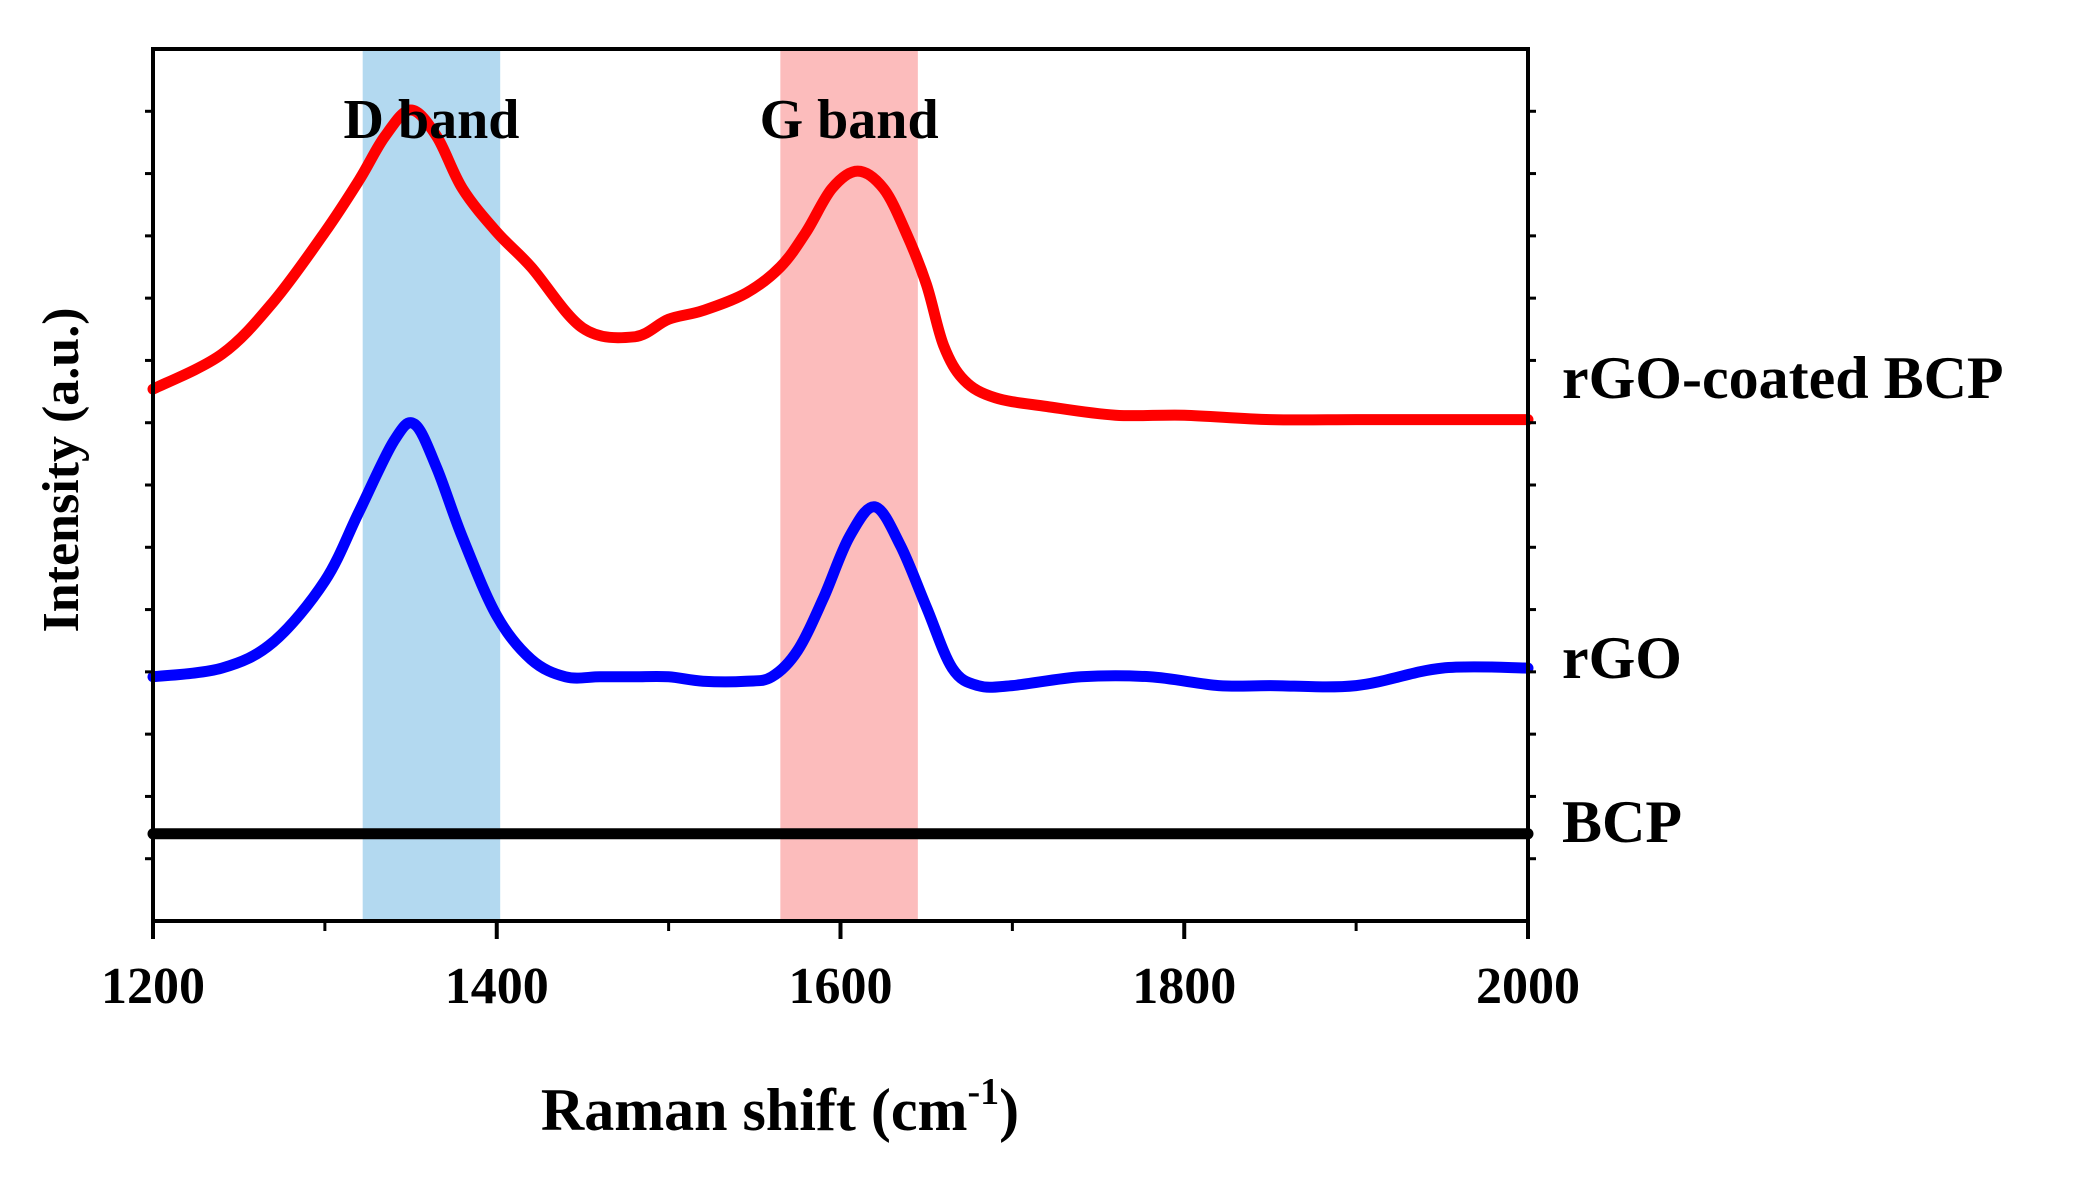 Image resolution: width=2095 pixels, height=1184 pixels. Describe the element at coordinates (431, 485) in the screenshot. I see `band-d` at that location.